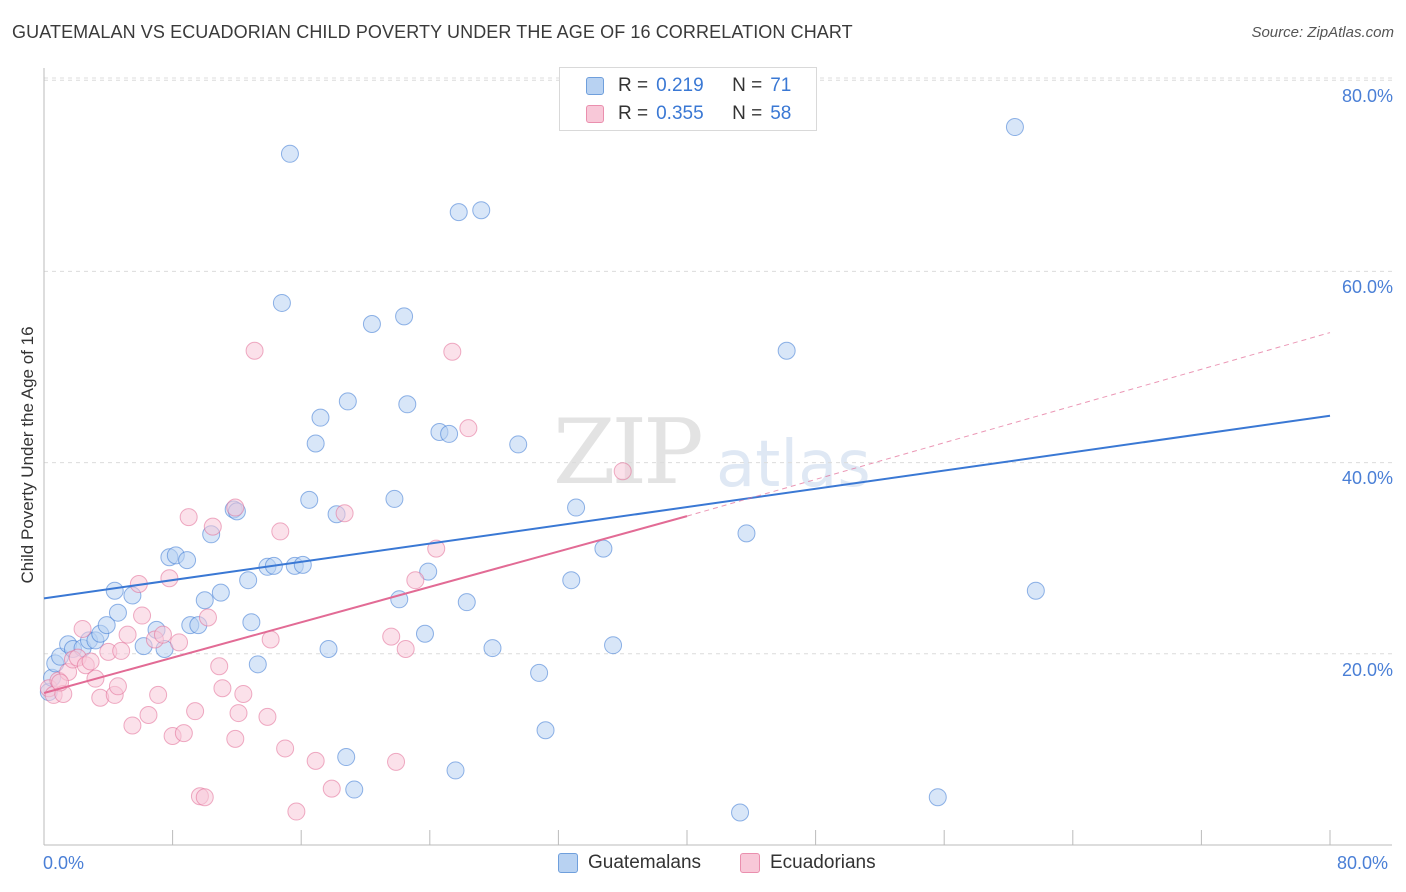 Image resolution: width=1406 pixels, height=892 pixels. Describe the element at coordinates (633, 85) in the screenshot. I see `r-label: R =` at that location.